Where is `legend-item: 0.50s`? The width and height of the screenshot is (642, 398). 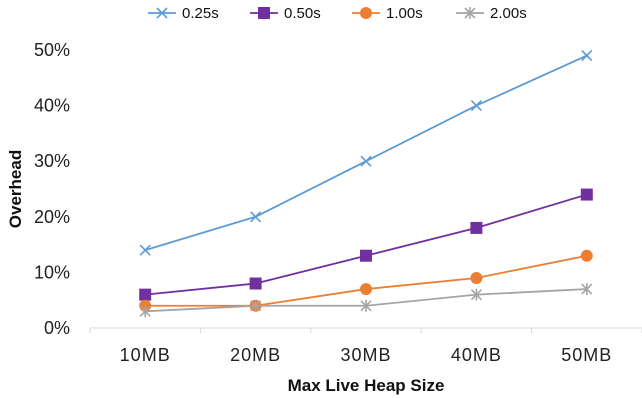
legend-item: 0.50s is located at coordinates (285, 13).